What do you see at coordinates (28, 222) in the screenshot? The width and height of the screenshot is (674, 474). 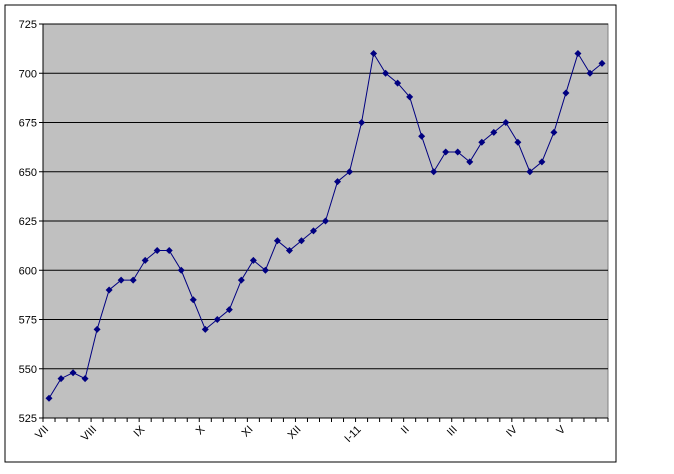 I see `y-tick-label: 625` at bounding box center [28, 222].